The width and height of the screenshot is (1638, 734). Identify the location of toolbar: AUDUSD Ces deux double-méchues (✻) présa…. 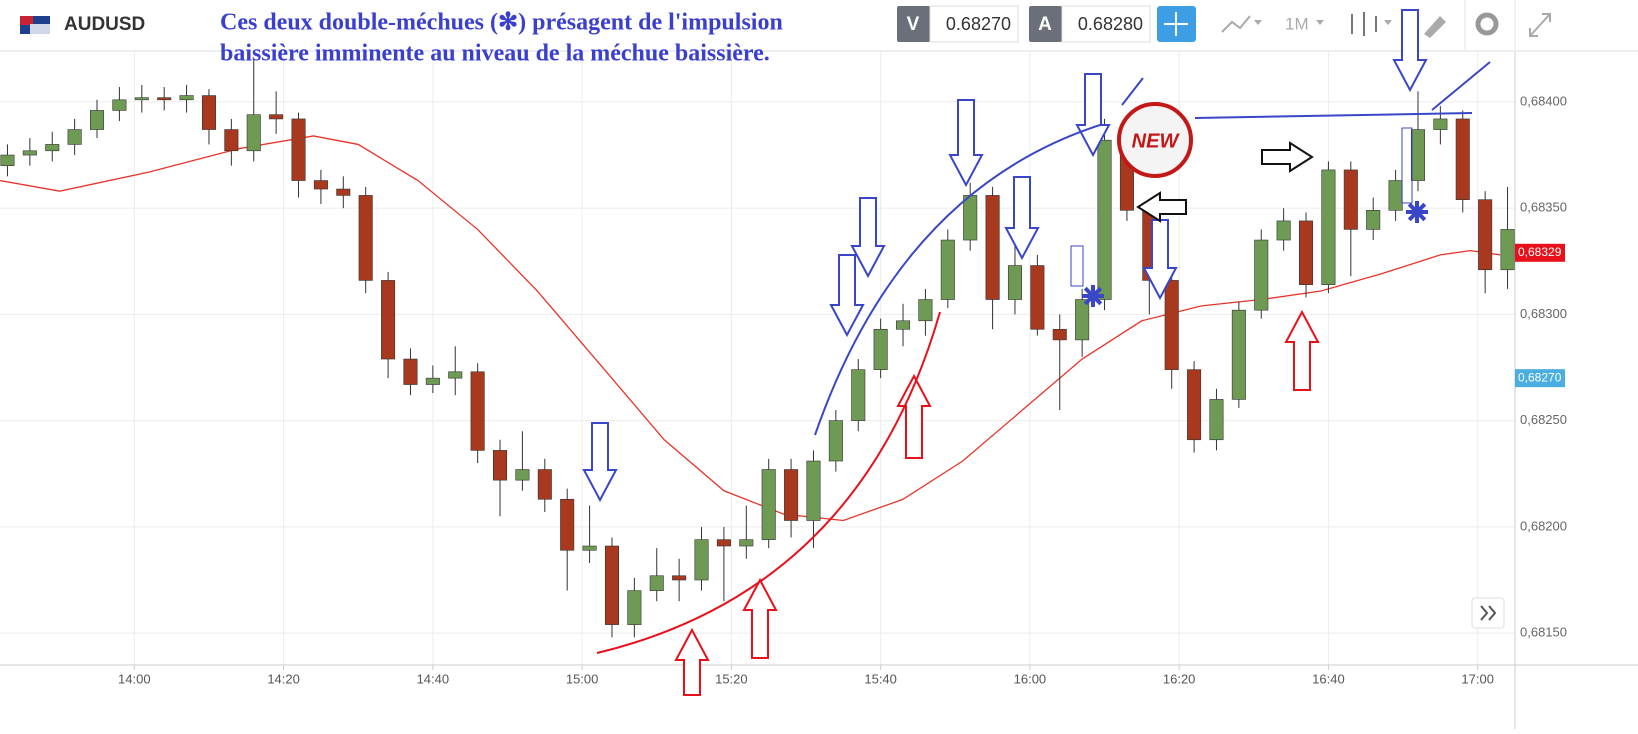
(785, 33).